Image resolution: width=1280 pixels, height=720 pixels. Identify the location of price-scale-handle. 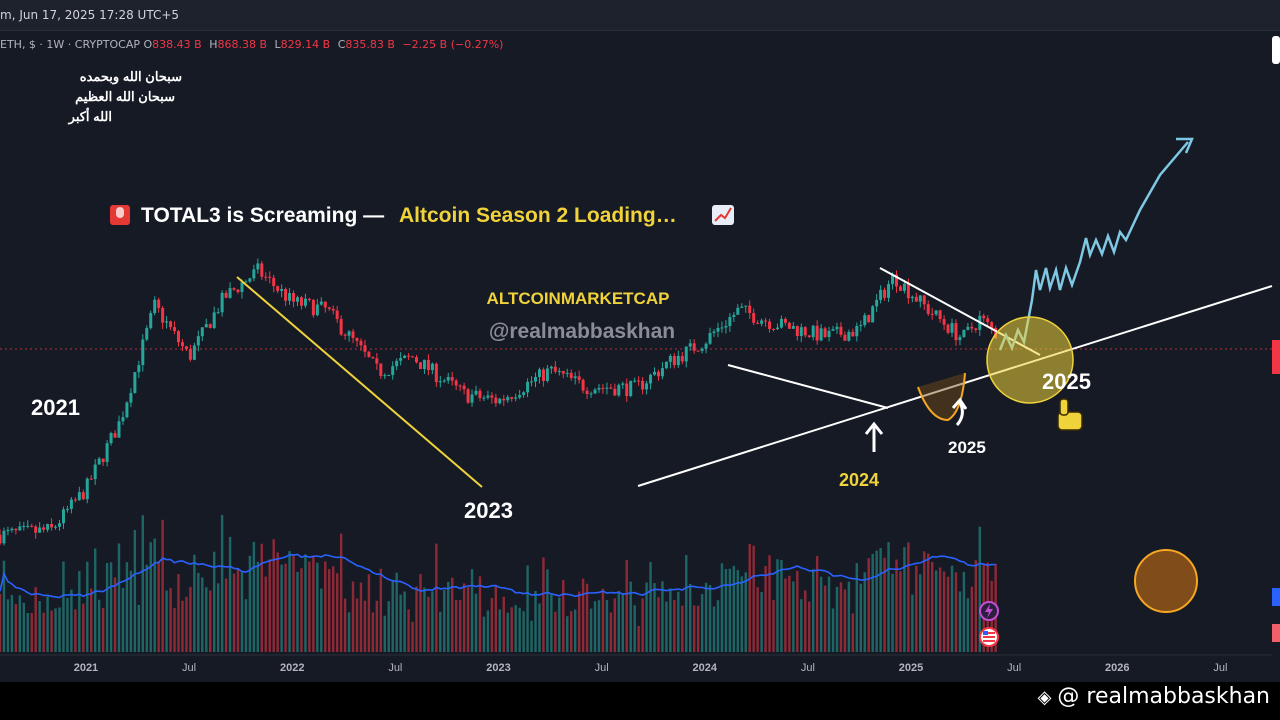
(1276, 50).